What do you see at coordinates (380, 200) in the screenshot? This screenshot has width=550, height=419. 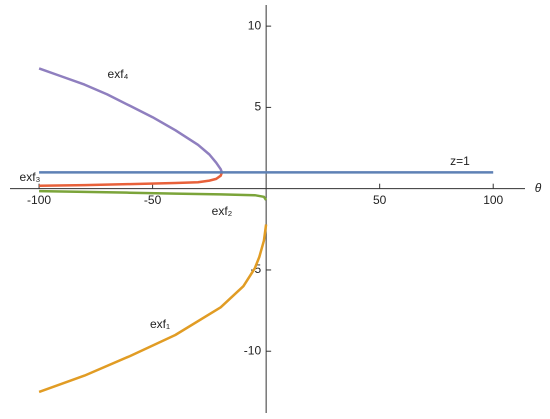 I see `x-tick-label: 50` at bounding box center [380, 200].